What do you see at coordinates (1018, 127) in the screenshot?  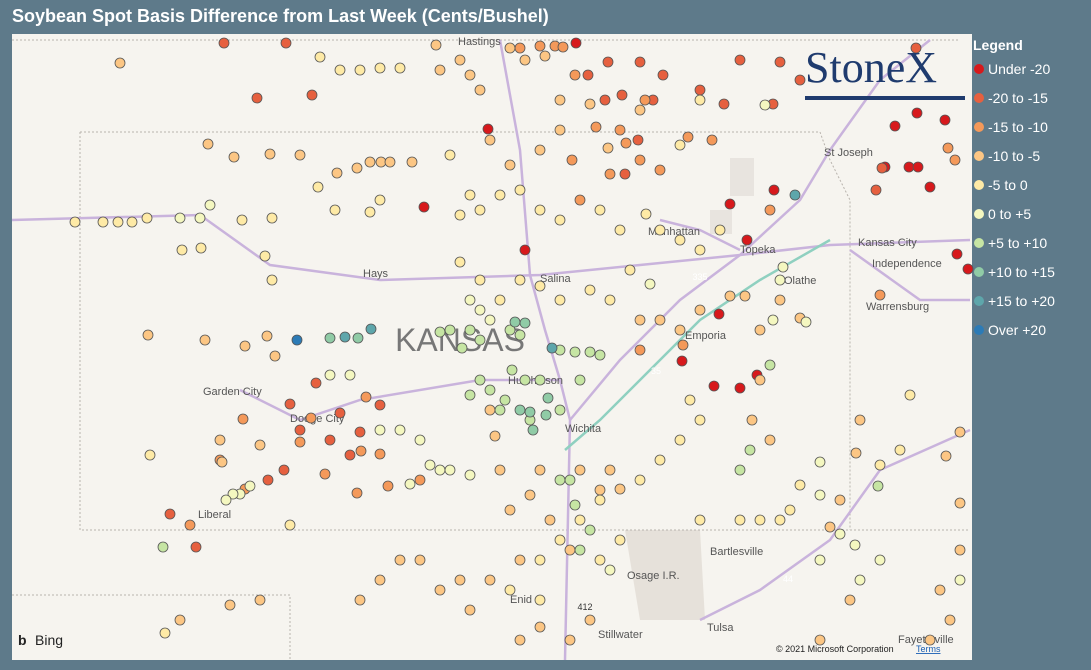 I see `legend-label: -15 to -10` at bounding box center [1018, 127].